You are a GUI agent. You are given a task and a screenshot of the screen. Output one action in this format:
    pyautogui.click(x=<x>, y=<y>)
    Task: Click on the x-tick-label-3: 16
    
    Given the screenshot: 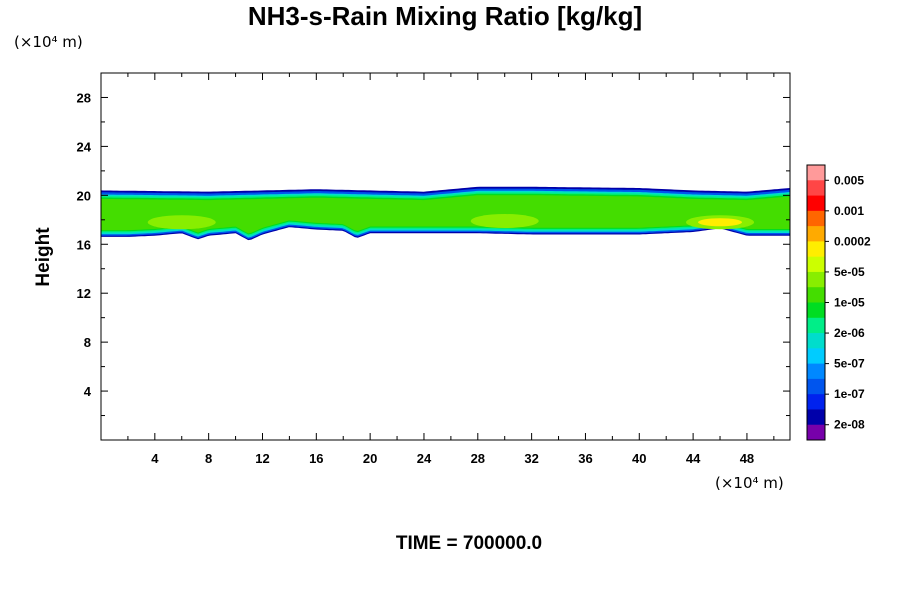 What is the action you would take?
    pyautogui.click(x=316, y=458)
    